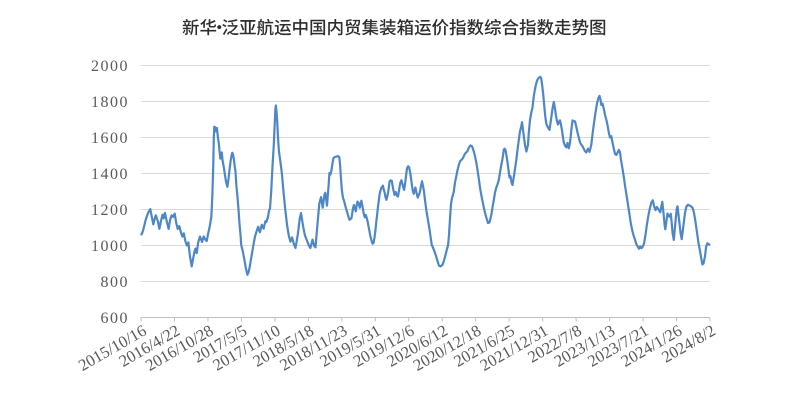 This screenshot has height=400, width=800. What do you see at coordinates (115, 282) in the screenshot?
I see `svg-text: 800` at bounding box center [115, 282].